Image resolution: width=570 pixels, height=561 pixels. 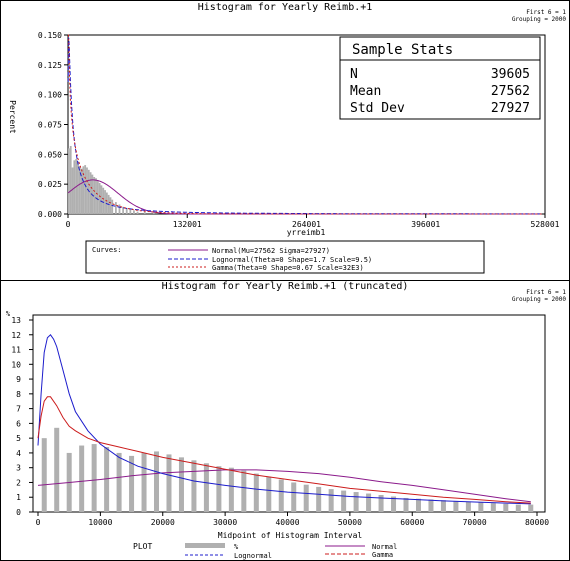 What do you see at coordinates (546, 12) in the screenshot?
I see `top-note-first: First 6 = 1` at bounding box center [546, 12].